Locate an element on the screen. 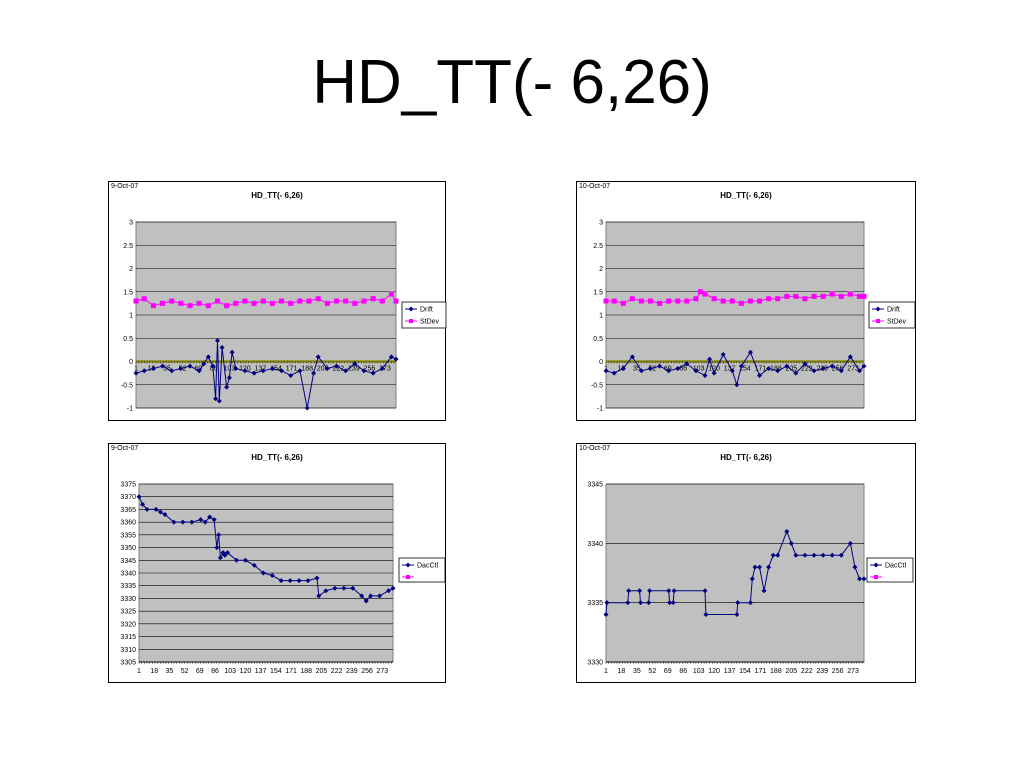 The image size is (1024, 768). x-tick-label: 52 is located at coordinates (652, 671).